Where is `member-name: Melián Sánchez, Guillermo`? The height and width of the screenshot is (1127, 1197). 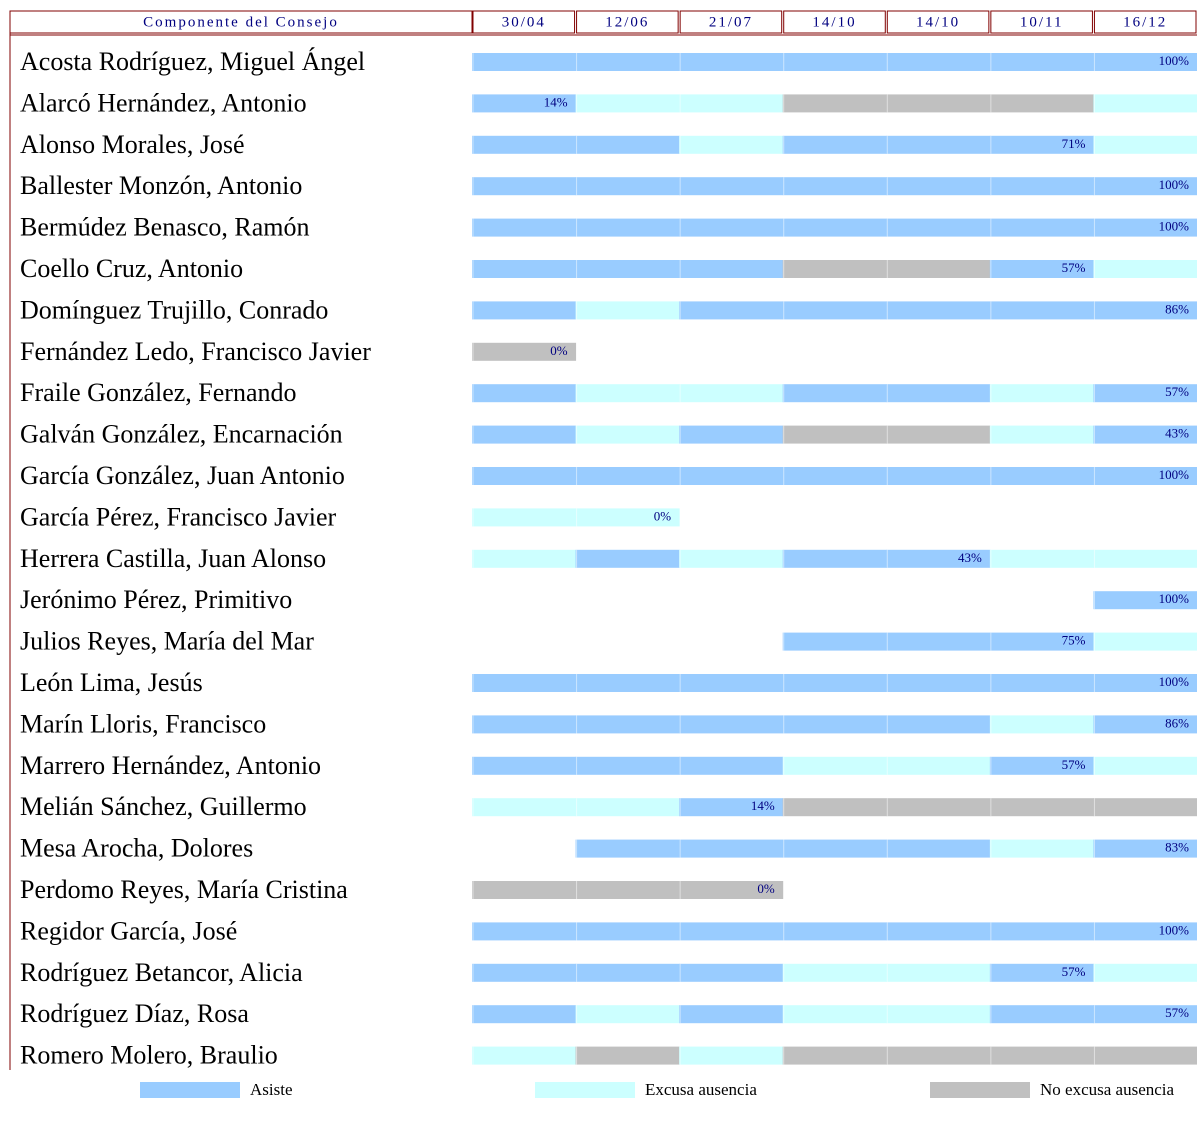
member-name: Melián Sánchez, Guillermo is located at coordinates (163, 806).